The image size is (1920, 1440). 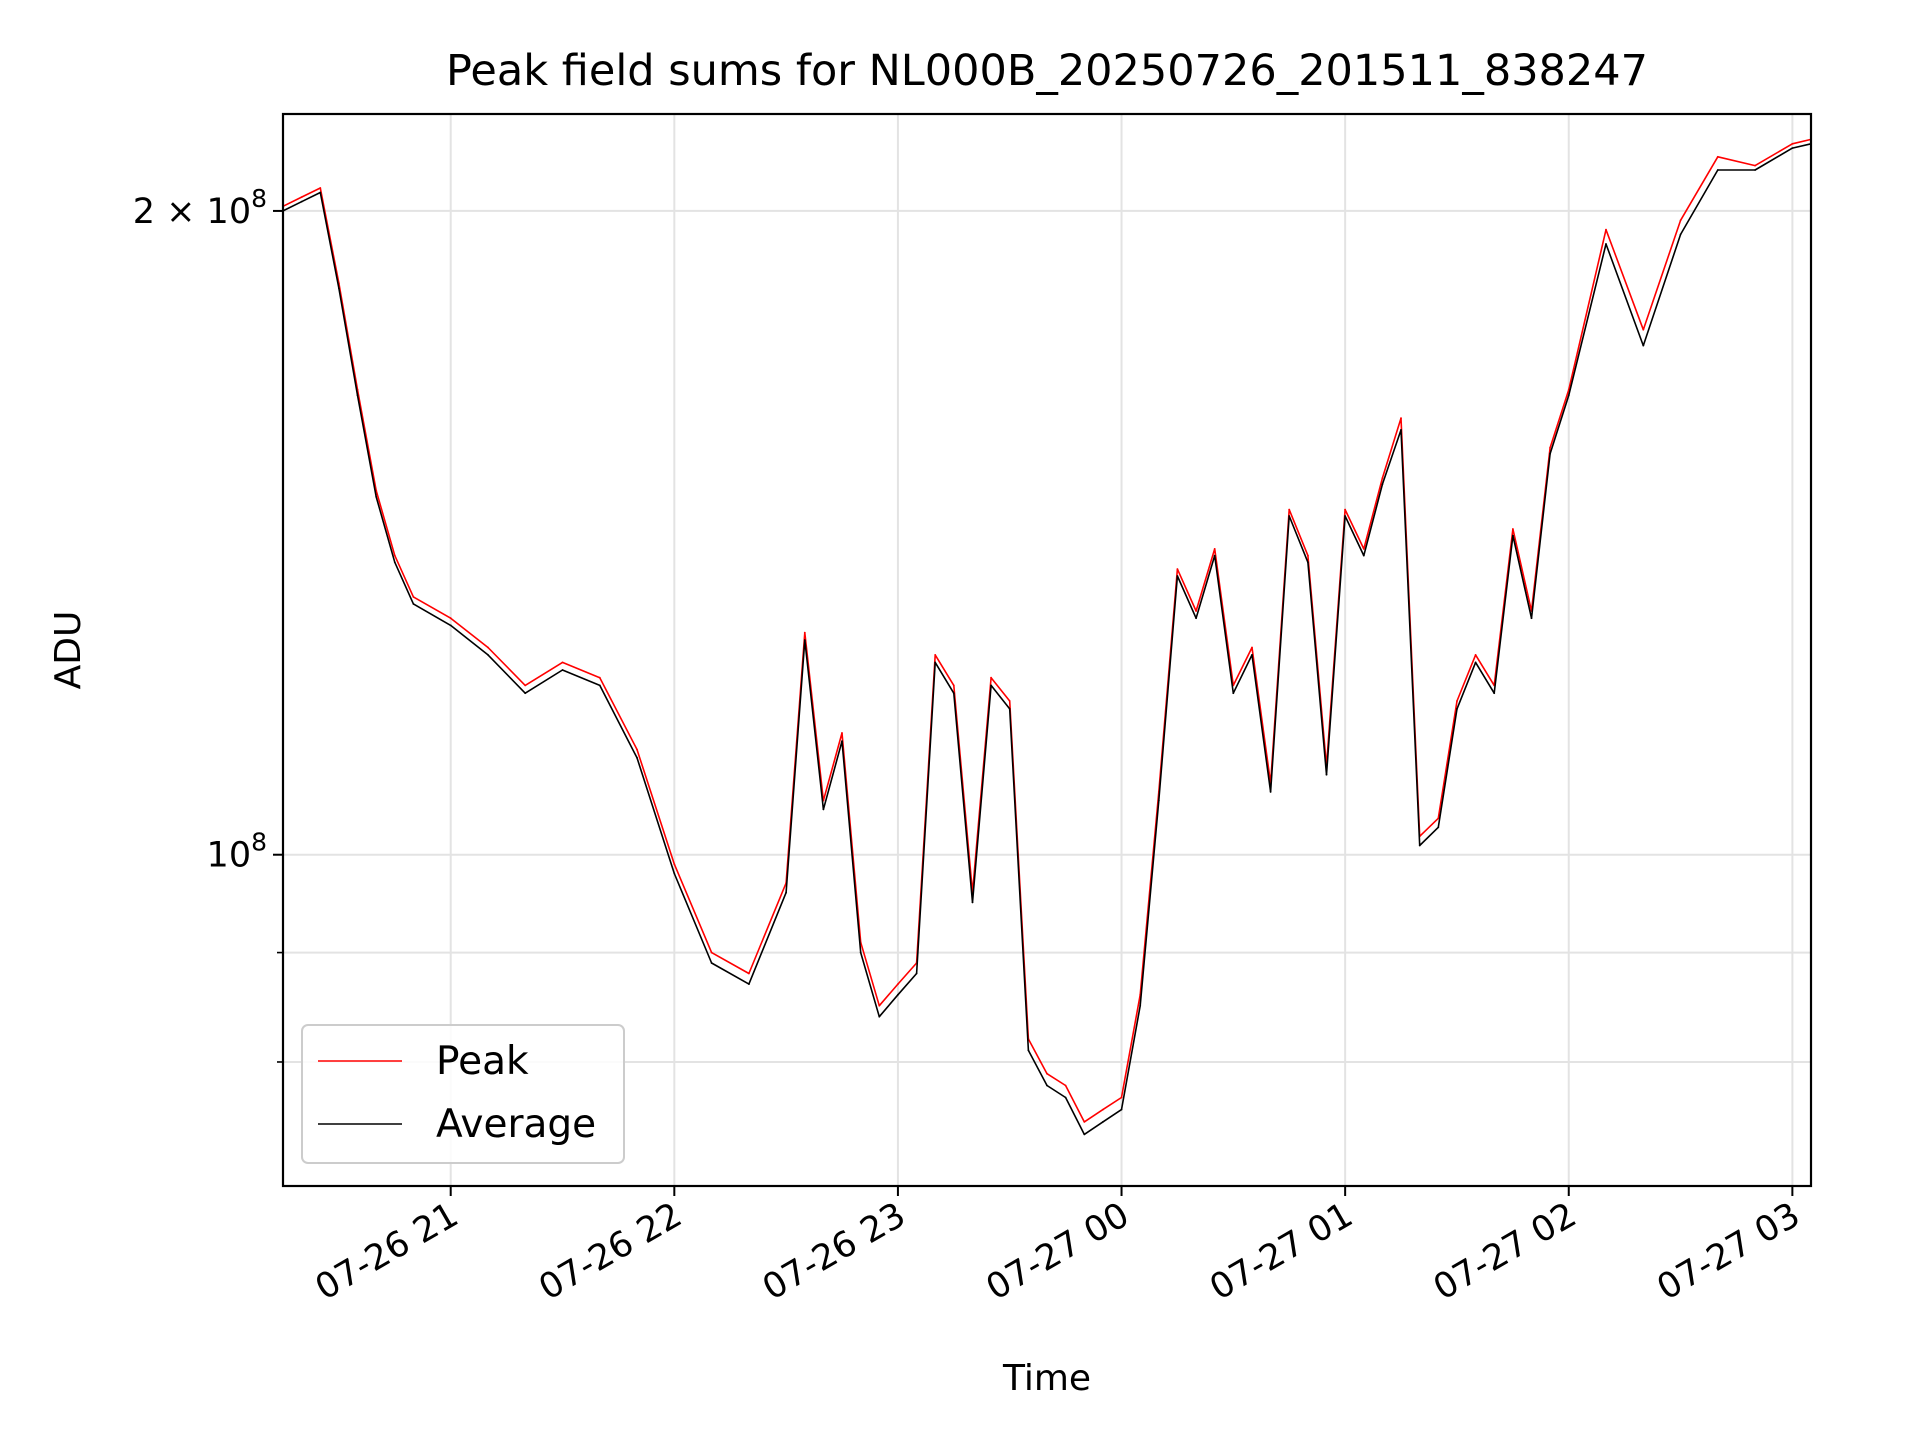 I want to click on y-tick-label: 2 × 108, so click(x=200, y=208).